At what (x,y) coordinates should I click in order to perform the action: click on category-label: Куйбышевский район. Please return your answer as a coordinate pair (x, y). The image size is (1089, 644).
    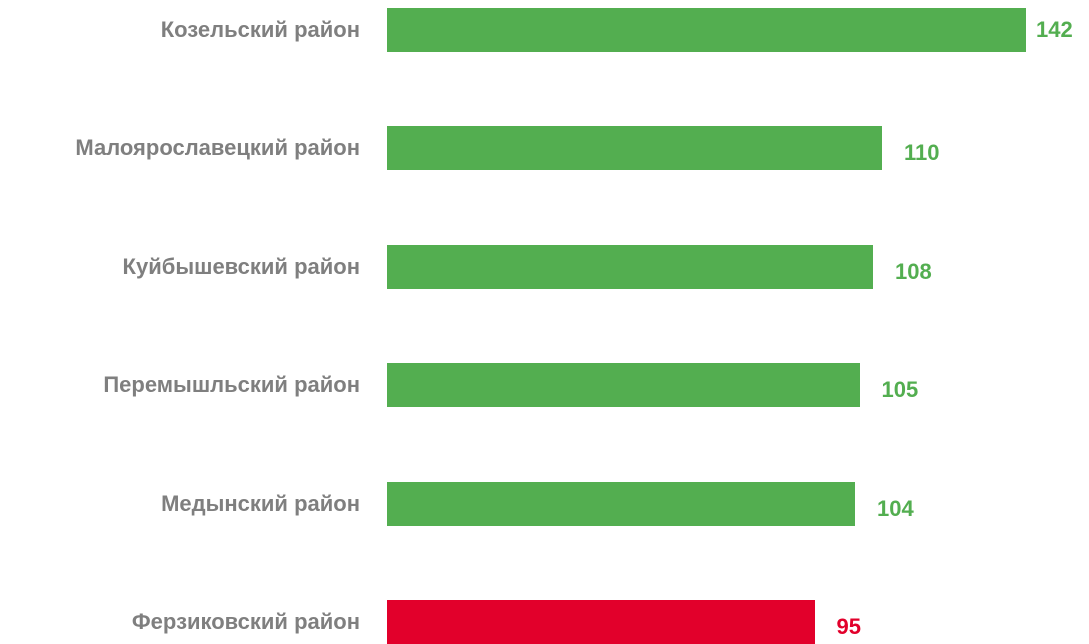
    Looking at the image, I should click on (241, 266).